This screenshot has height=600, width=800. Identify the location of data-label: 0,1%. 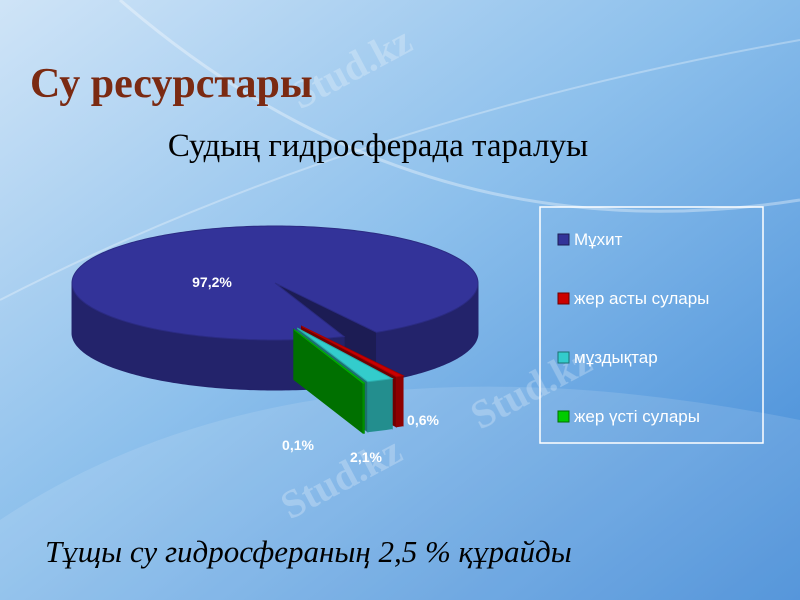
(298, 445).